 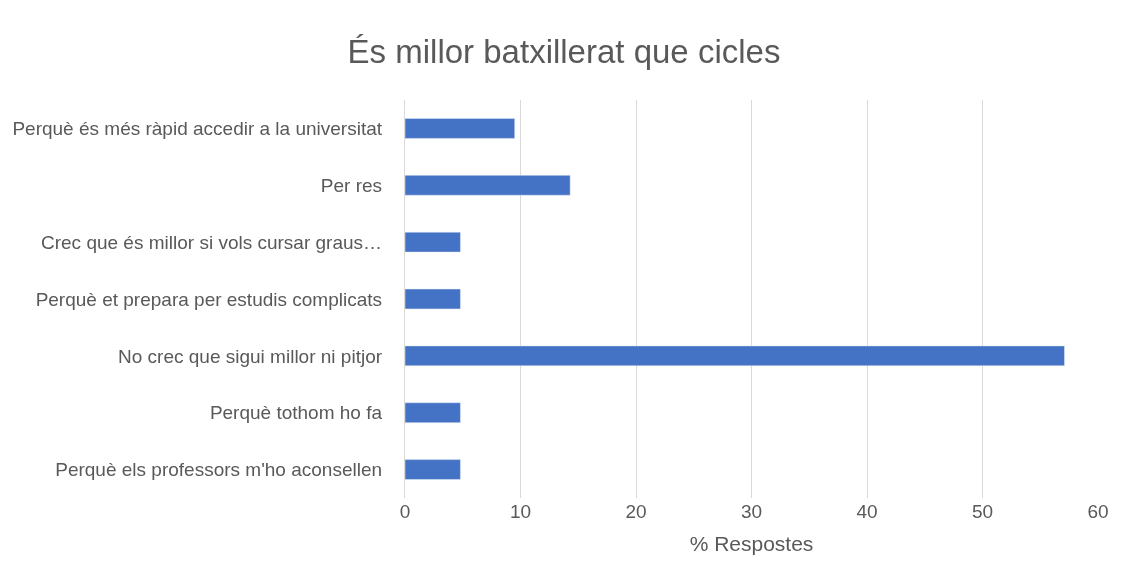 What do you see at coordinates (751, 511) in the screenshot?
I see `x-tick-label: 30` at bounding box center [751, 511].